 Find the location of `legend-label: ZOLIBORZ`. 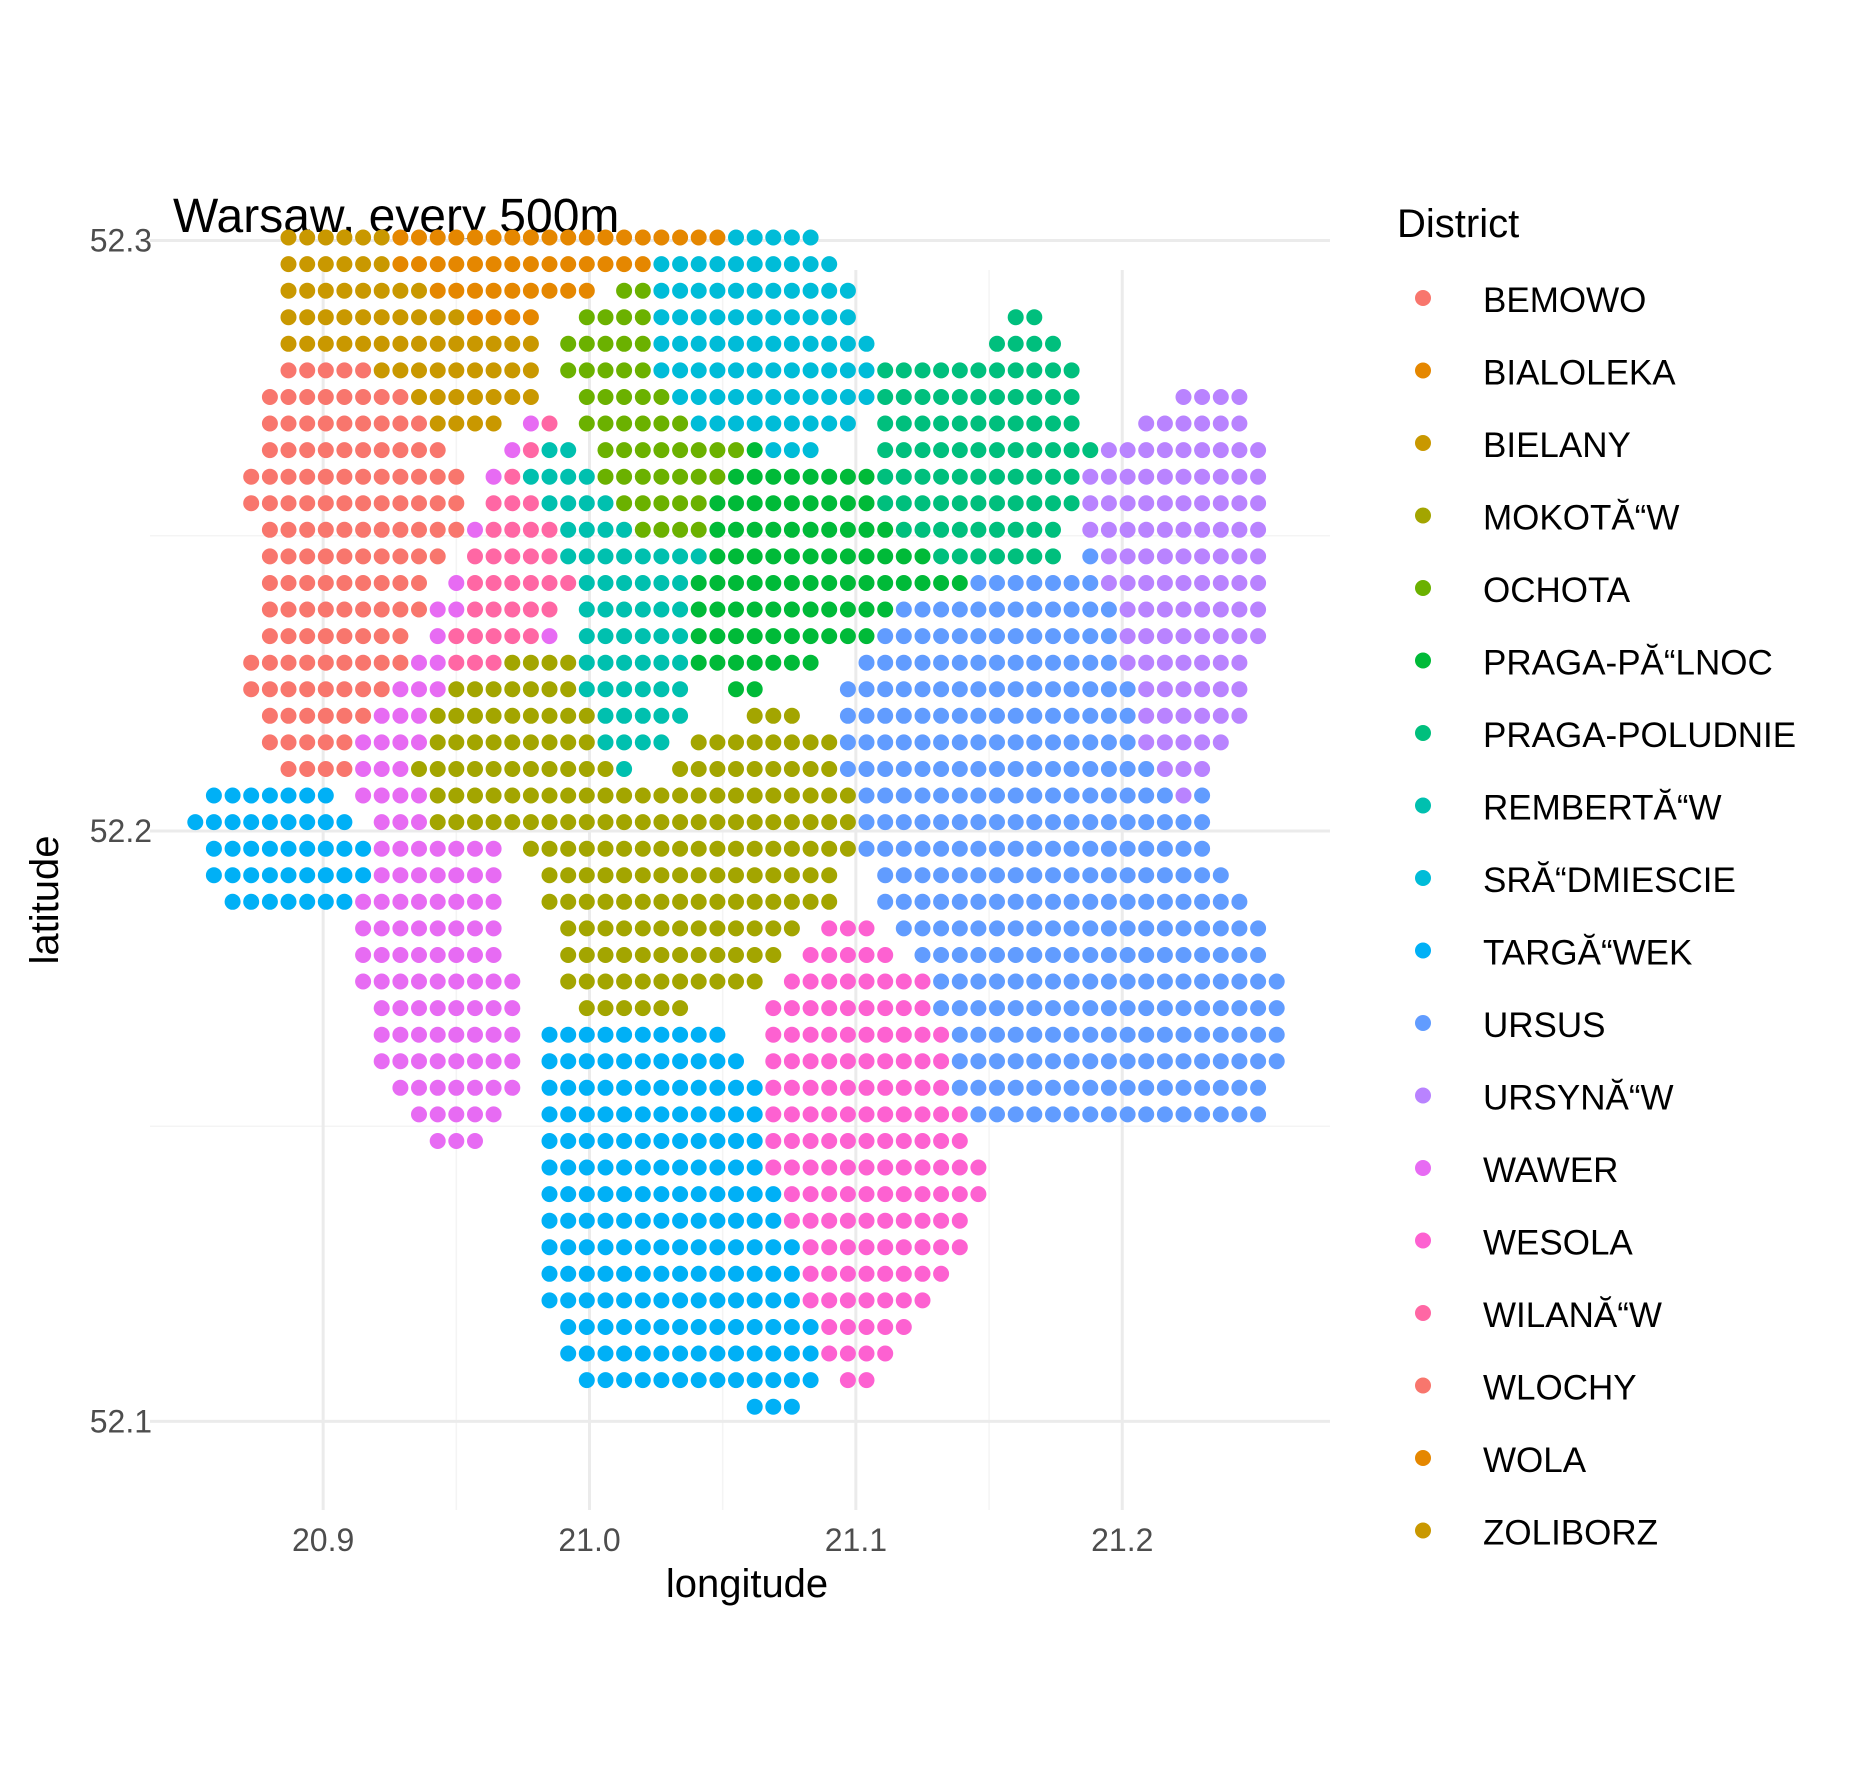

legend-label: ZOLIBORZ is located at coordinates (1570, 1533).